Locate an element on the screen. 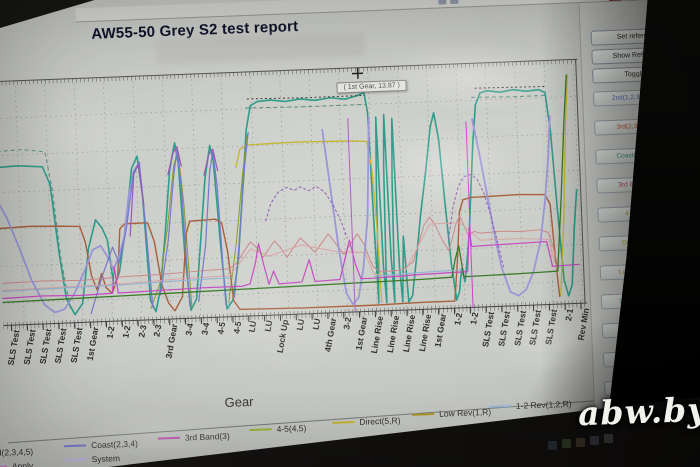 Image resolution: width=700 pixels, height=467 pixels. series-button-row: Low Rev(1,R) is located at coordinates (649, 271).